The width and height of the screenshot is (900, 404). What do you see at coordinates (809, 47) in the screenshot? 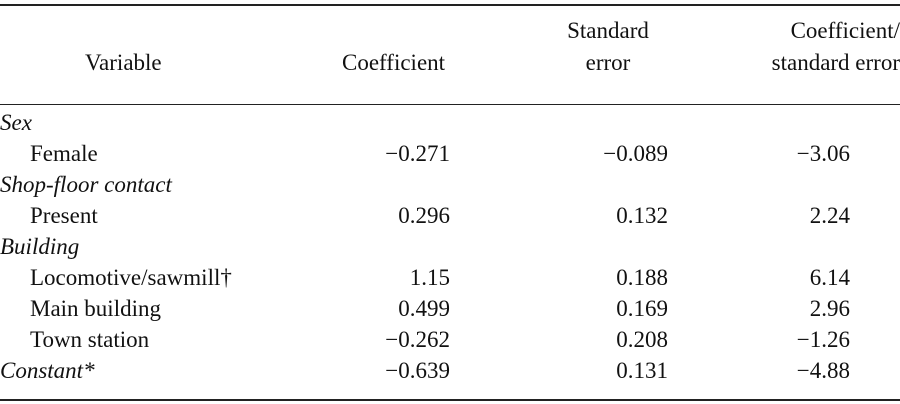
I see `header-coefficient-ratio: Coefficient/ standard error` at bounding box center [809, 47].